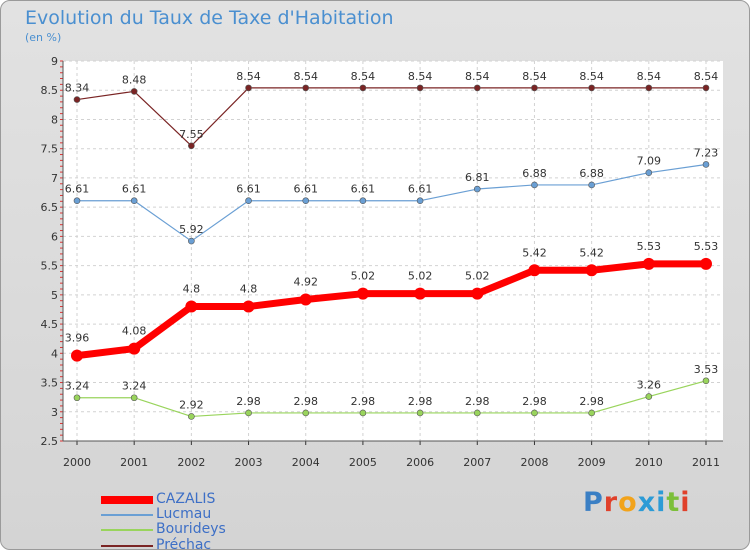 The height and width of the screenshot is (550, 750). Describe the element at coordinates (534, 462) in the screenshot. I see `x-tick-label: 2008` at that location.